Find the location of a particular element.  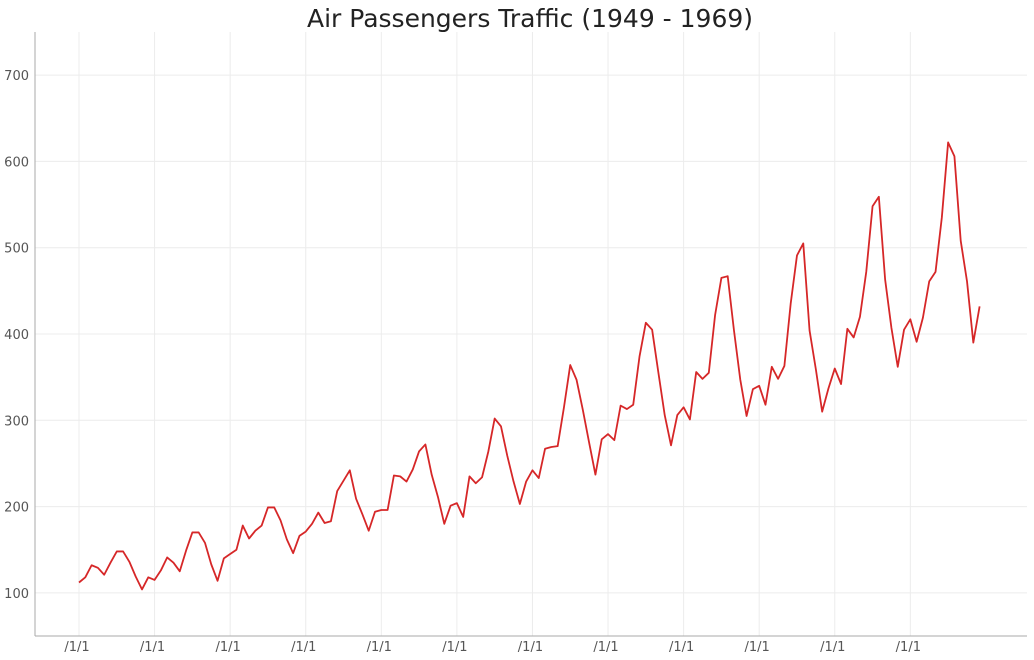

y-tick-label: 600 is located at coordinates (16, 162).